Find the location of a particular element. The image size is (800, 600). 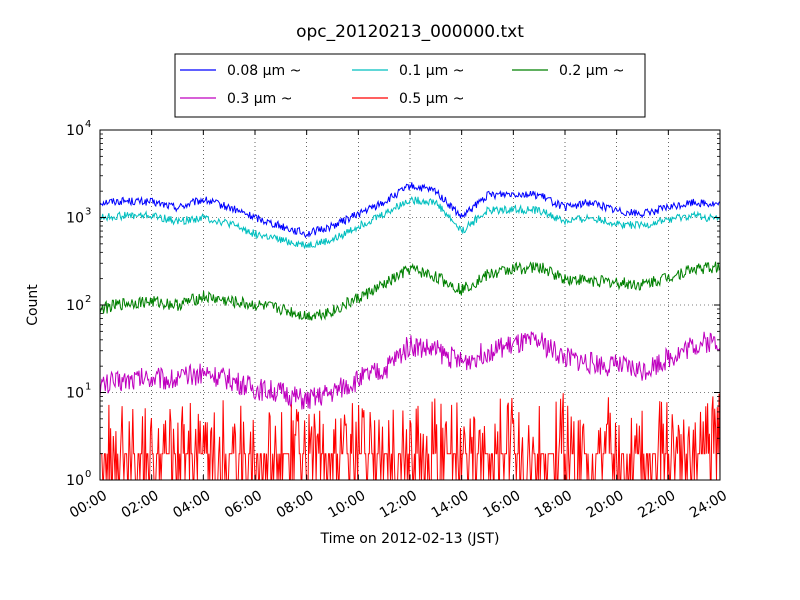

y-tick-label-exponent: 3 is located at coordinates (88, 212).